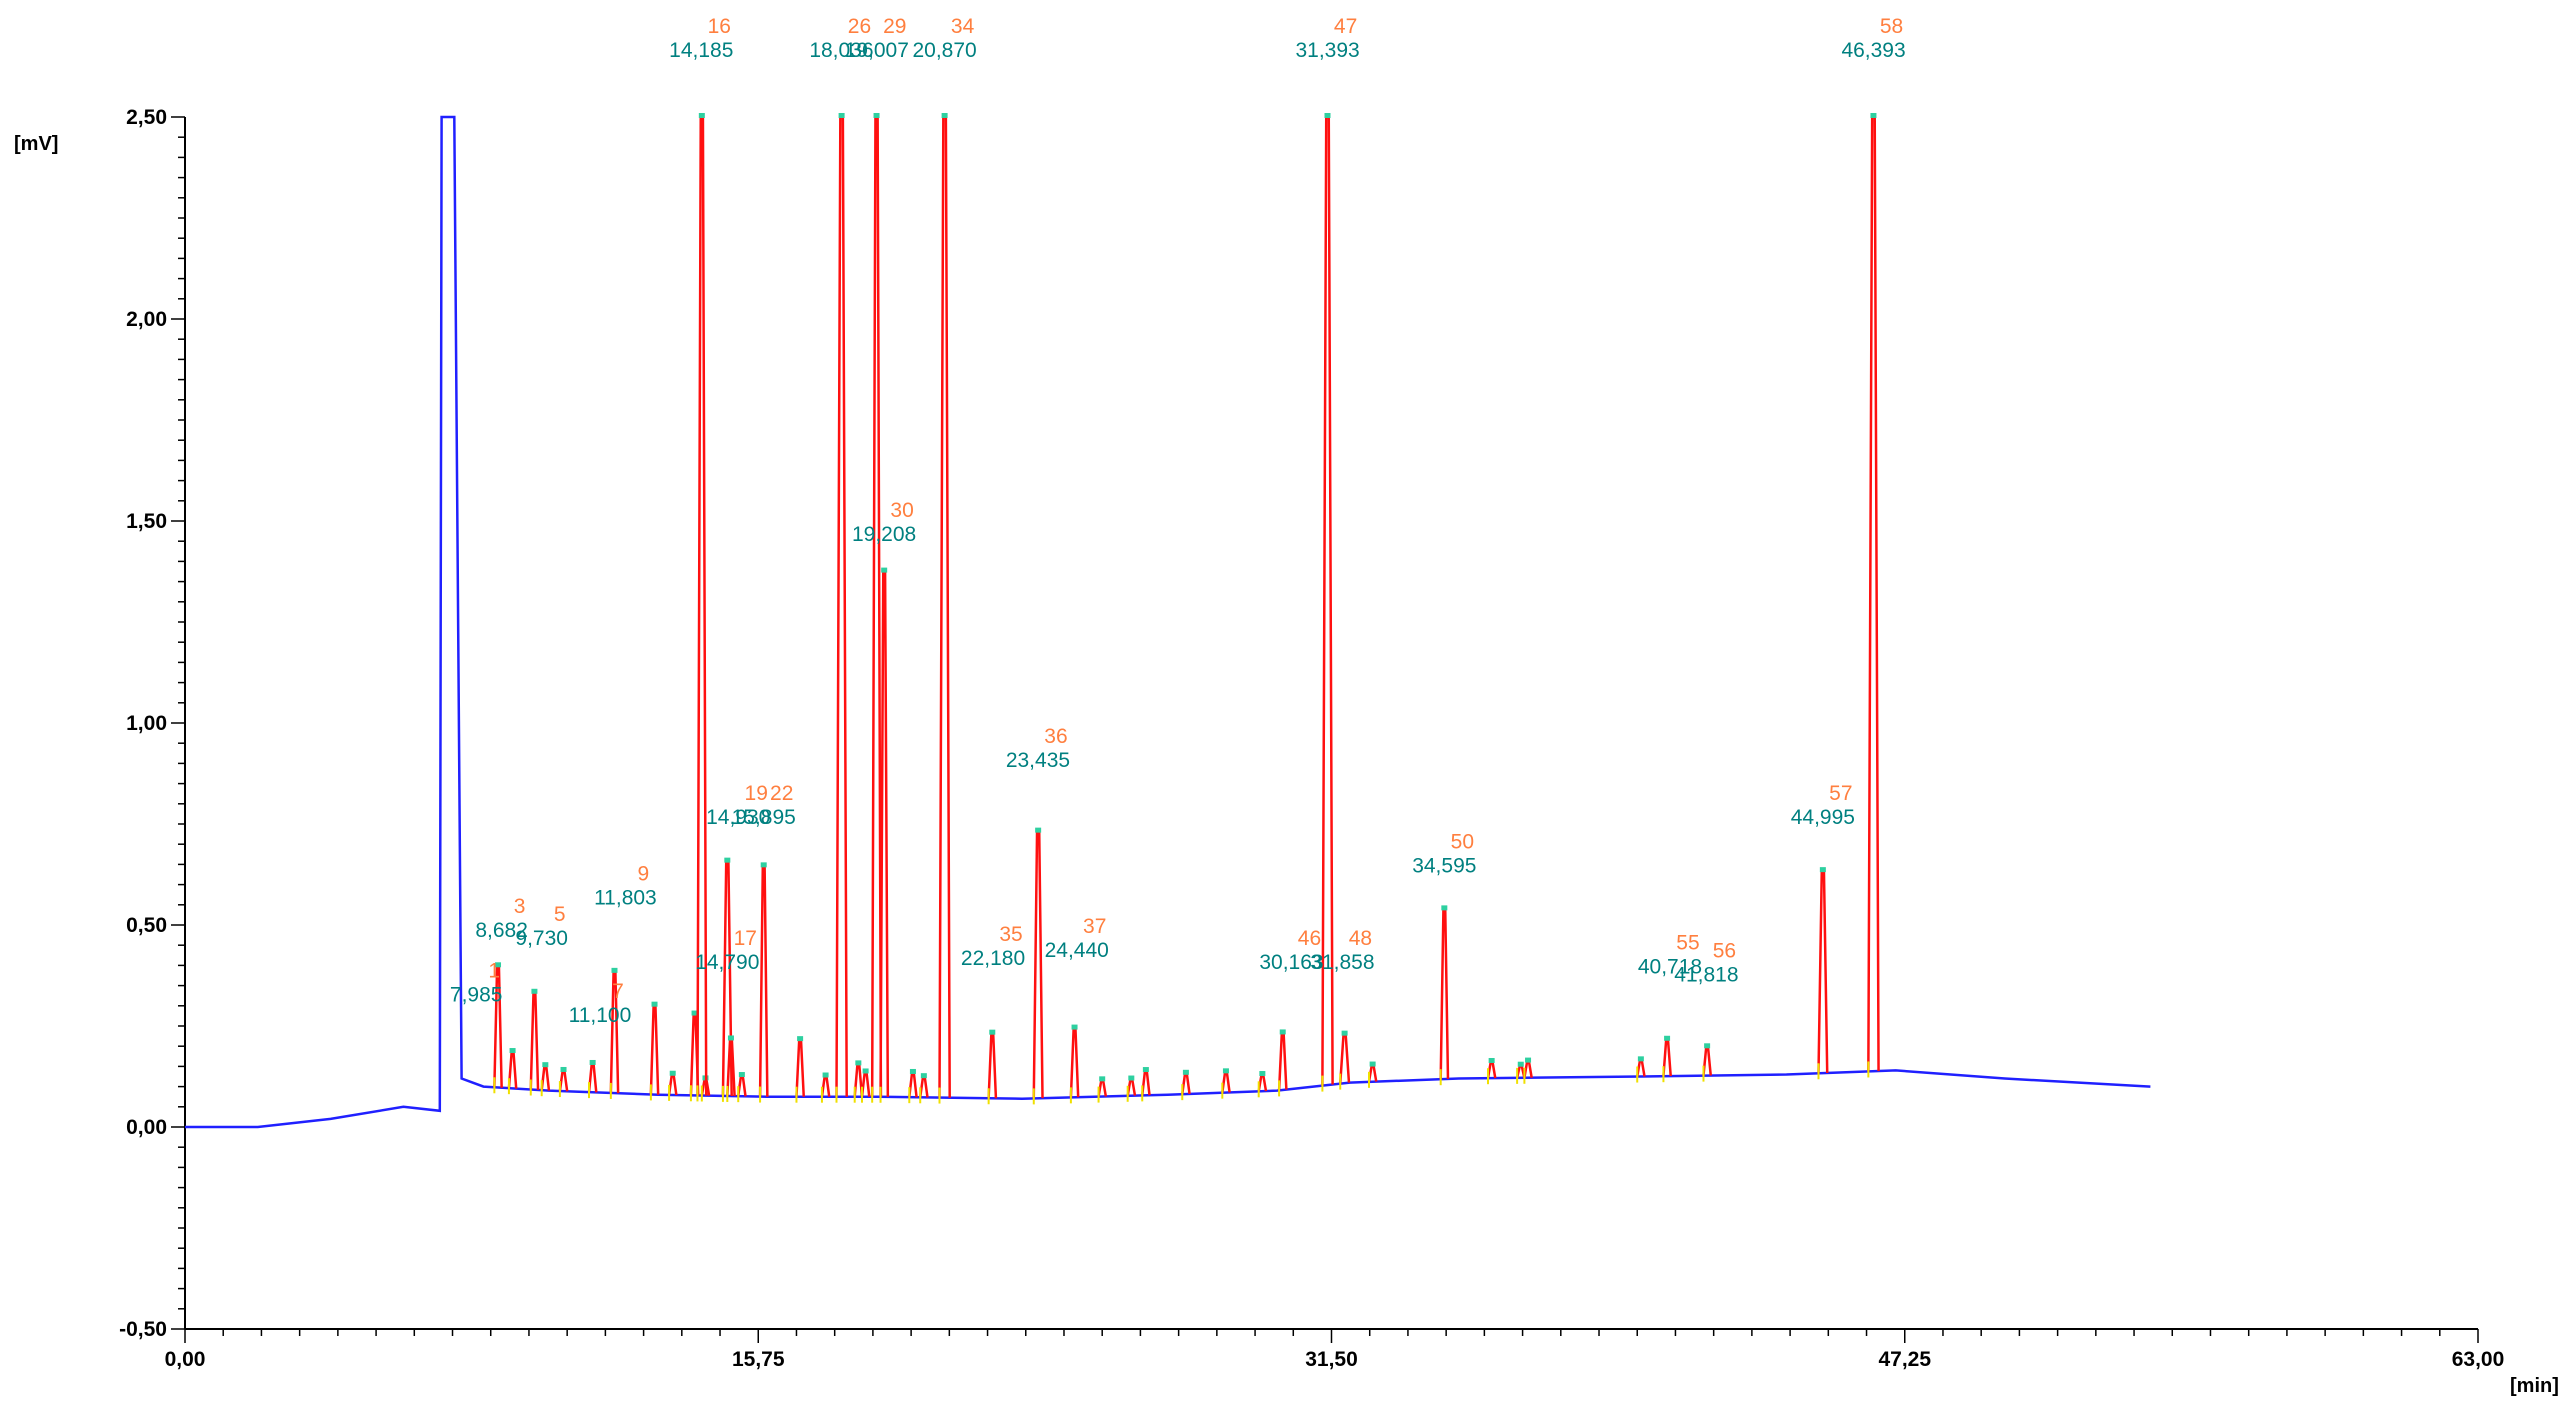 The image size is (2569, 1419). Describe the element at coordinates (1094, 926) in the screenshot. I see `peak-number-label: 37` at that location.